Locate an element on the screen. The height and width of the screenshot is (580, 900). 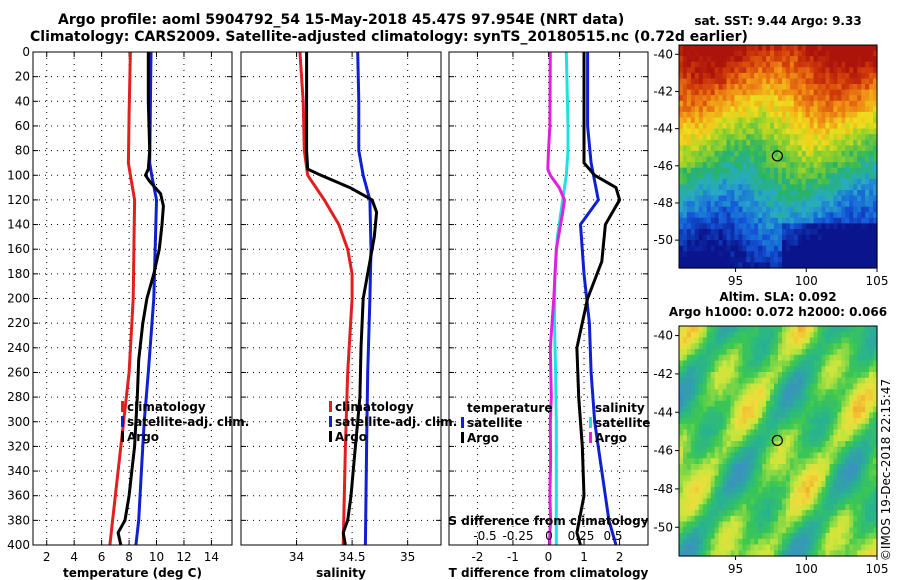
y-tick-label: 100 is located at coordinates (18, 175).